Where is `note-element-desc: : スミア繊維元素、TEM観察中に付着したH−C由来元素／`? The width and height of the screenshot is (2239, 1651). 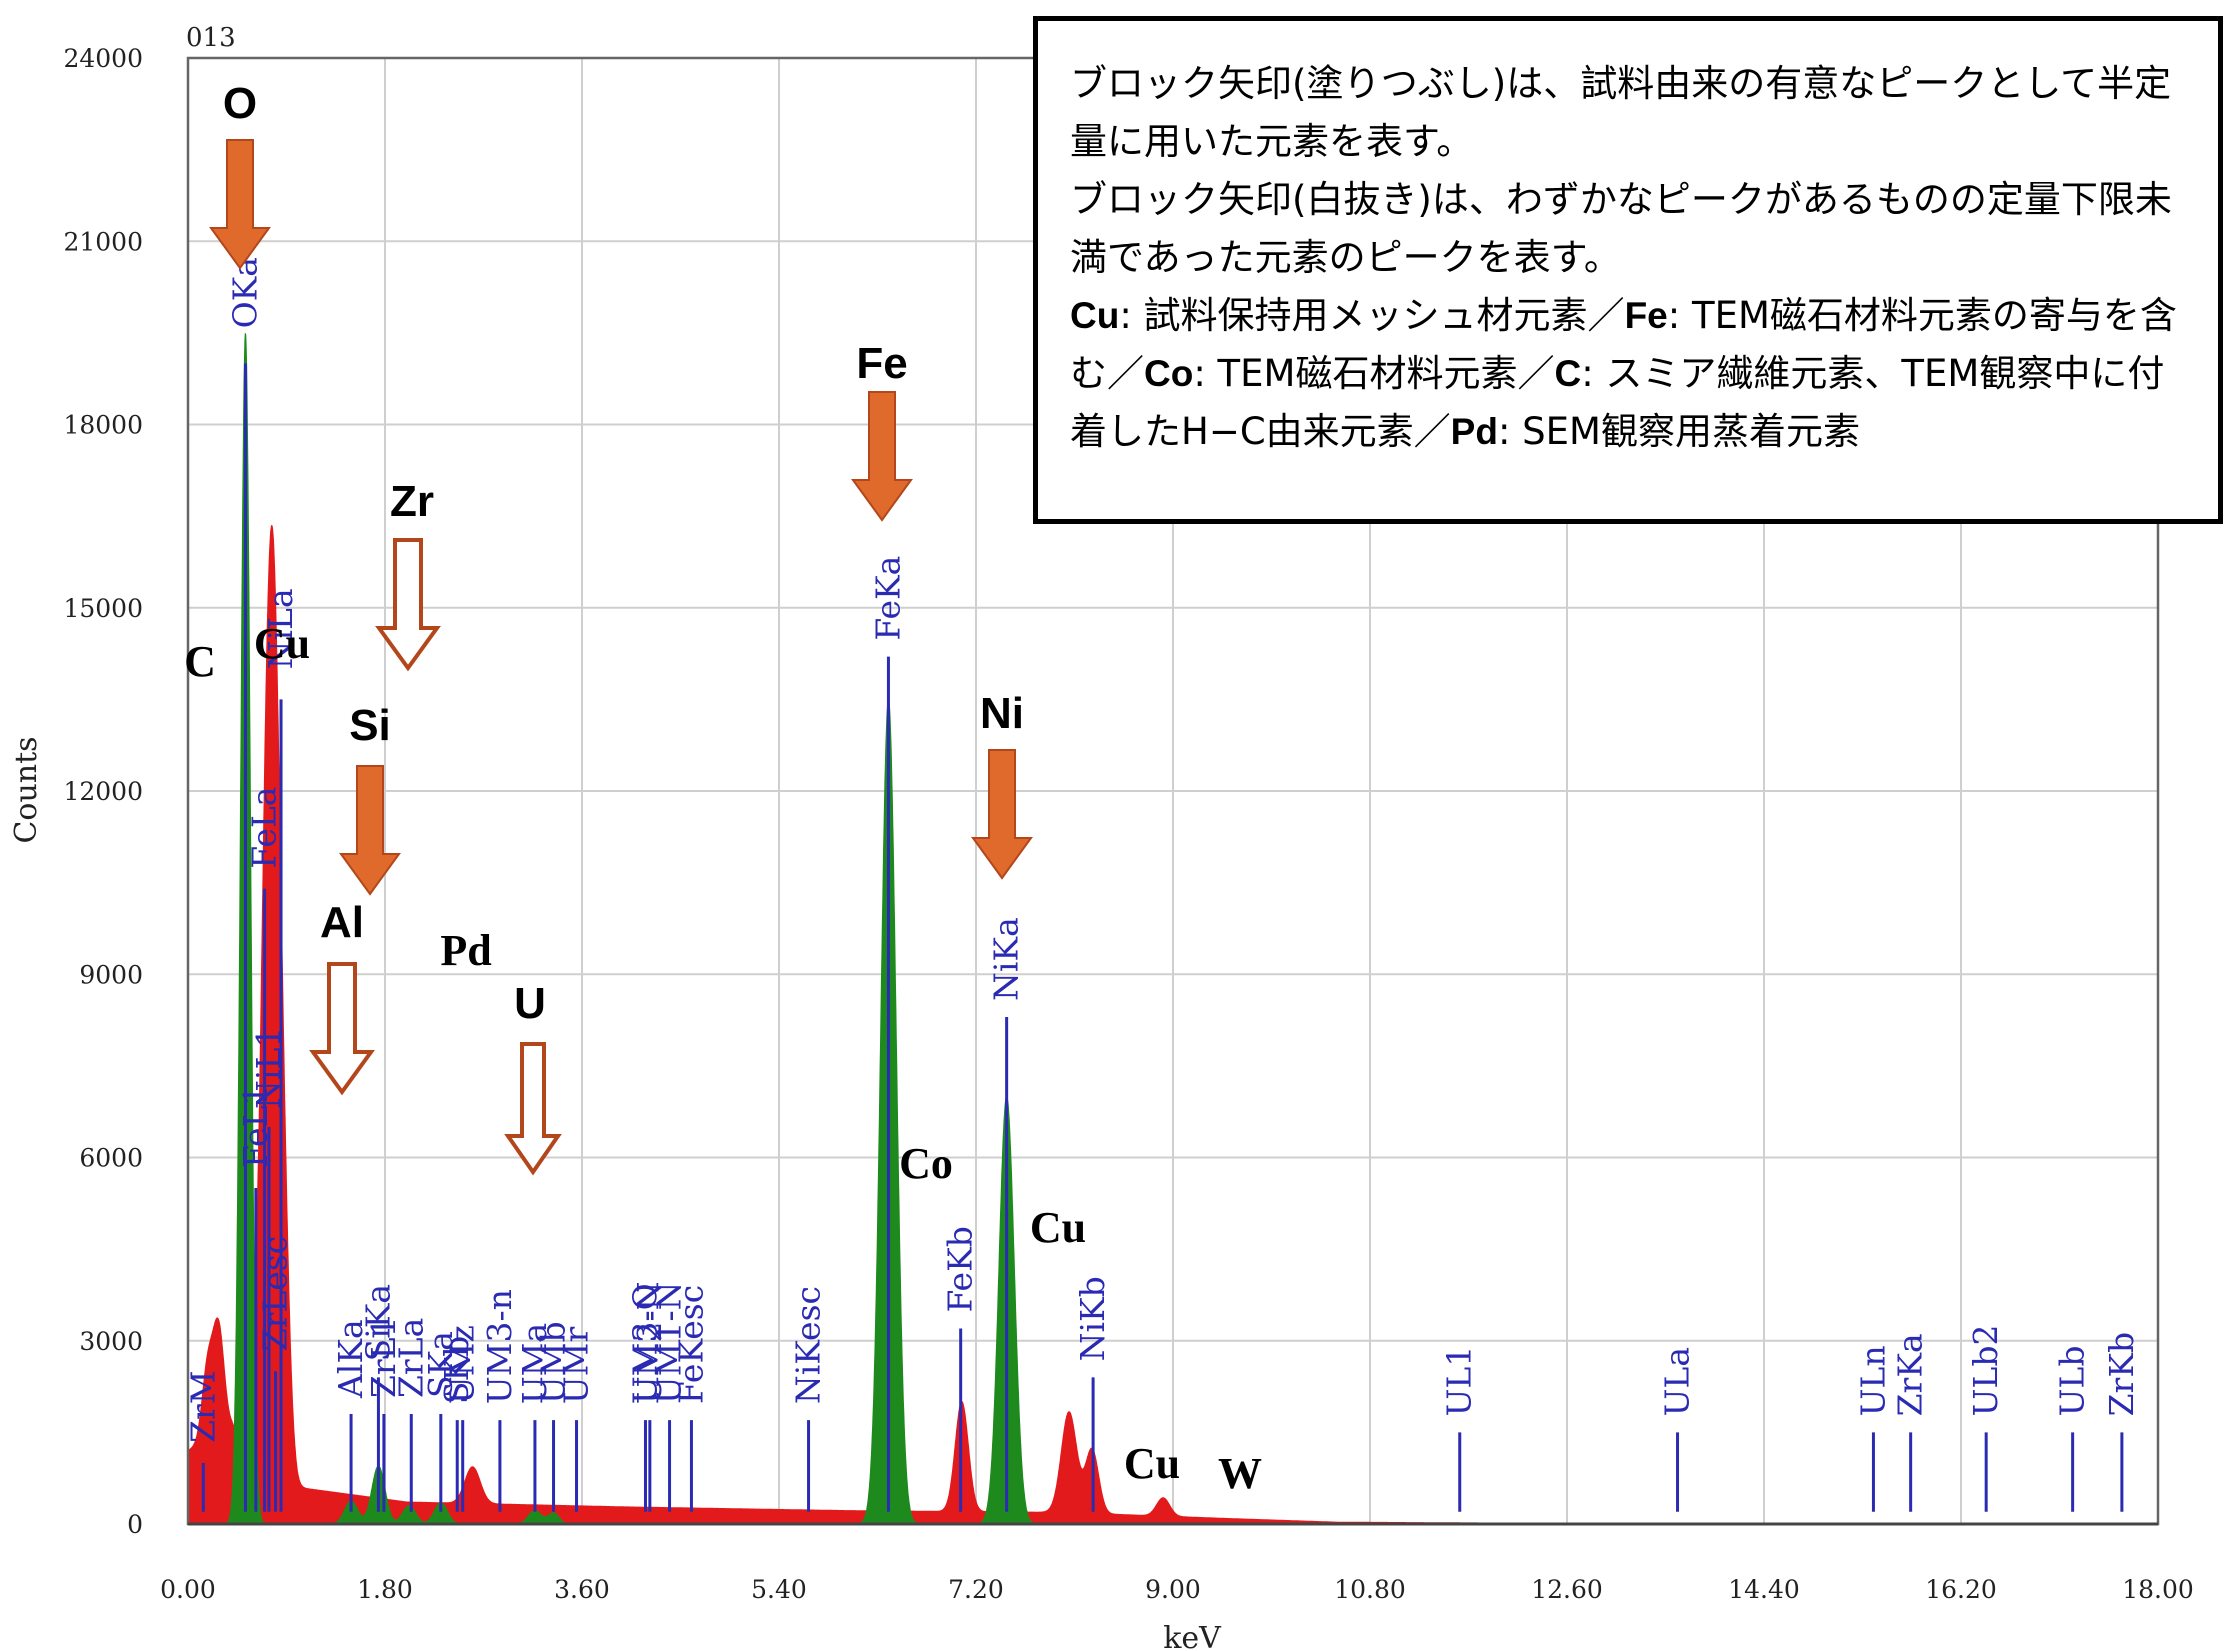 note-element-desc: : スミア繊維元素、TEM観察中に付着したH−C由来元素／ is located at coordinates (1617, 402).